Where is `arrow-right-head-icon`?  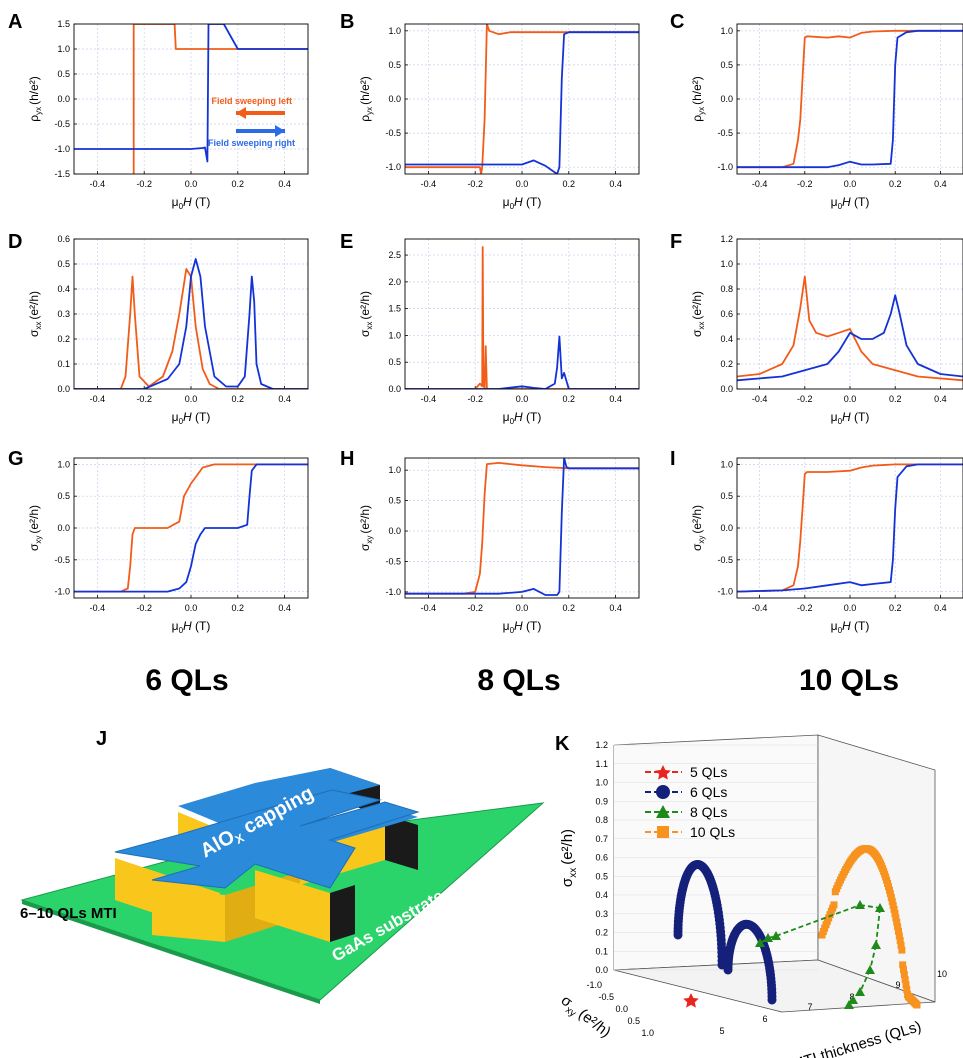 arrow-right-head-icon is located at coordinates (280, 131).